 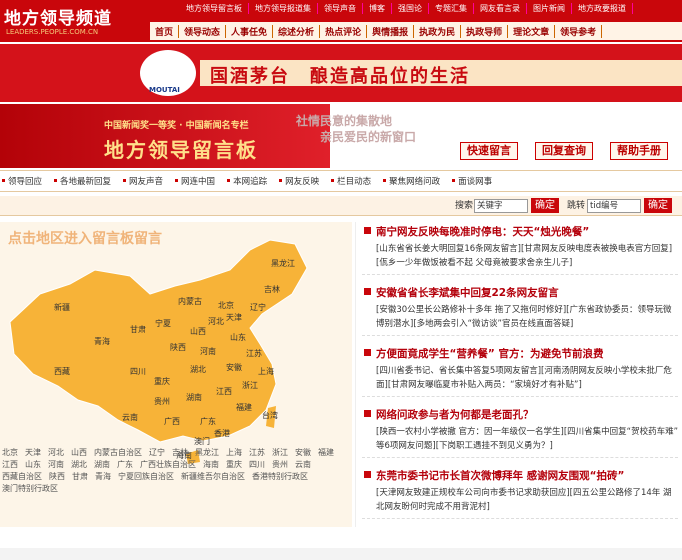 I want to click on province-link: 河北, so click(x=56, y=452).